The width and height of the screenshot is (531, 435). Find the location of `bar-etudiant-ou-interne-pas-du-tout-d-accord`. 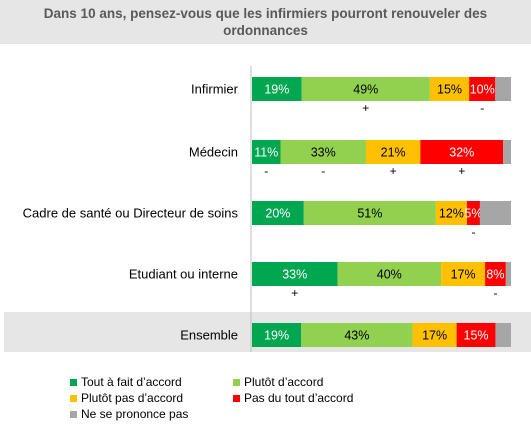

bar-etudiant-ou-interne-pas-du-tout-d-accord is located at coordinates (495, 274).